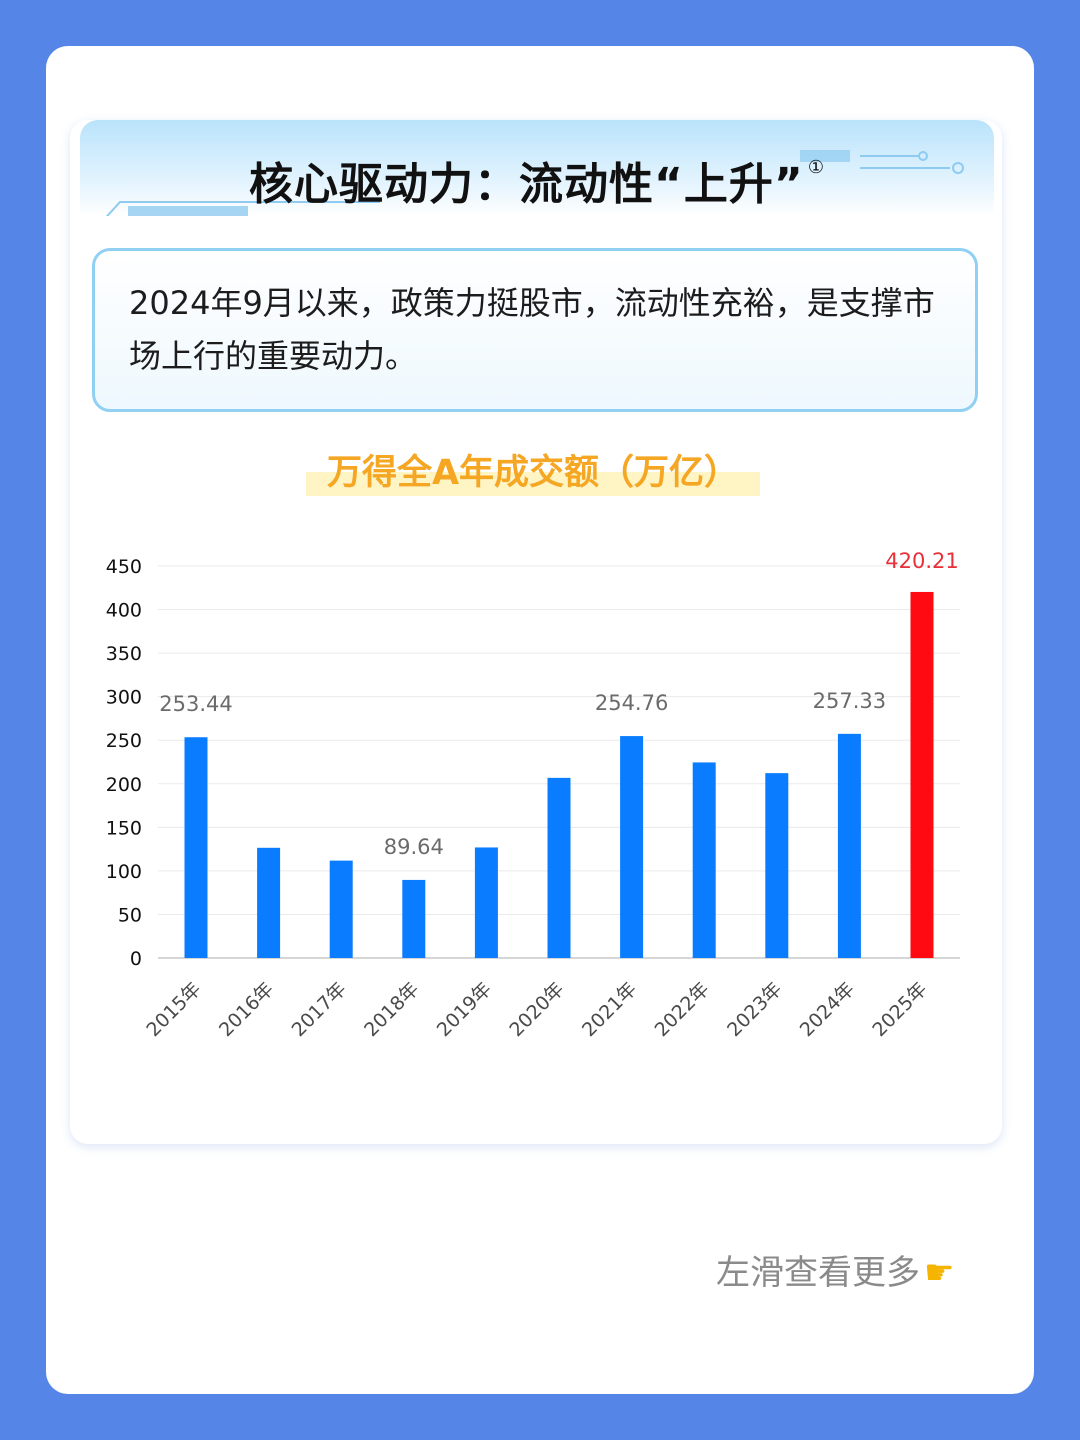 The height and width of the screenshot is (1440, 1080). What do you see at coordinates (609, 1009) in the screenshot?
I see `x-tick-label: 2021年` at bounding box center [609, 1009].